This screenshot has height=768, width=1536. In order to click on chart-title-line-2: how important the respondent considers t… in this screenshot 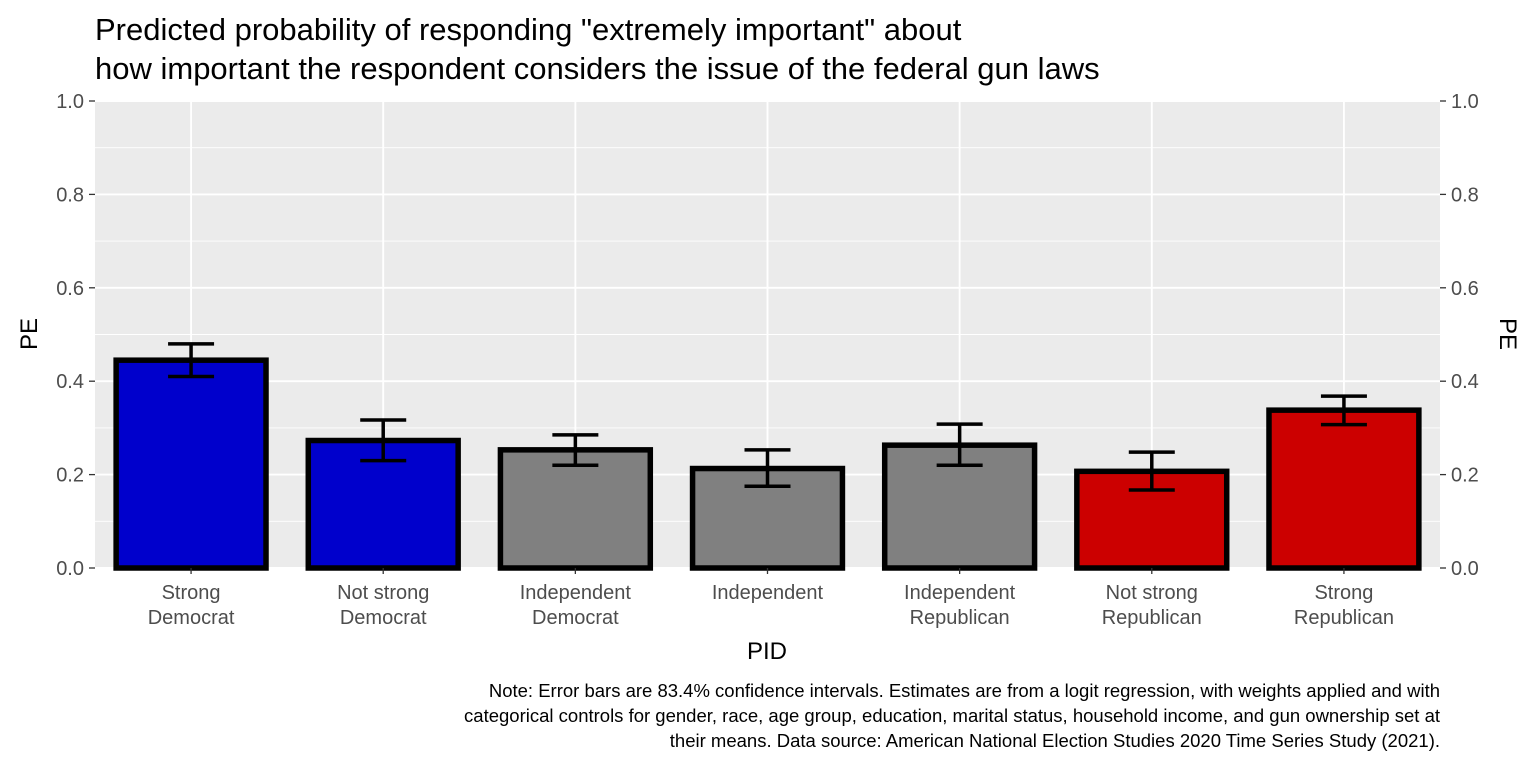, I will do `click(597, 68)`.